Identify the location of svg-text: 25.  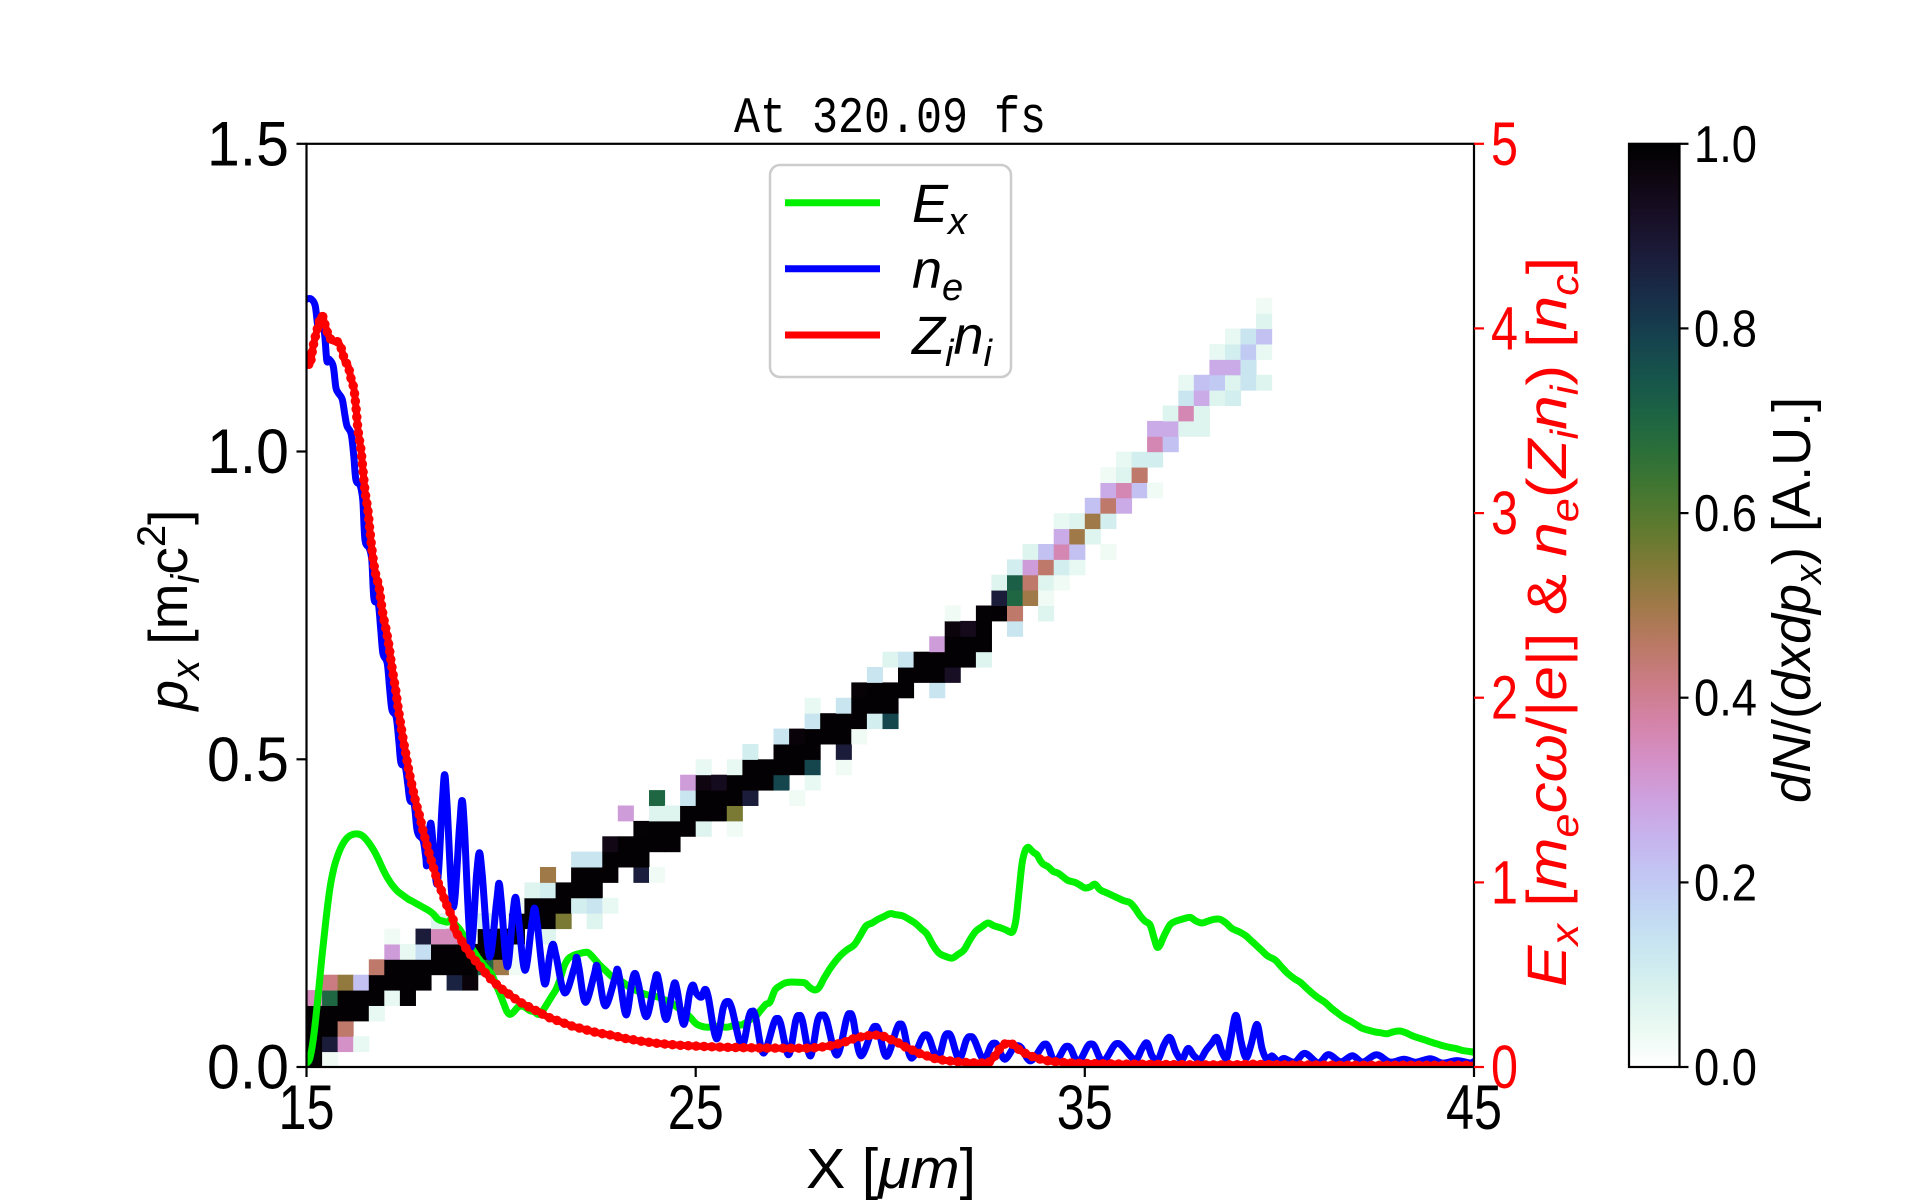
(696, 1108).